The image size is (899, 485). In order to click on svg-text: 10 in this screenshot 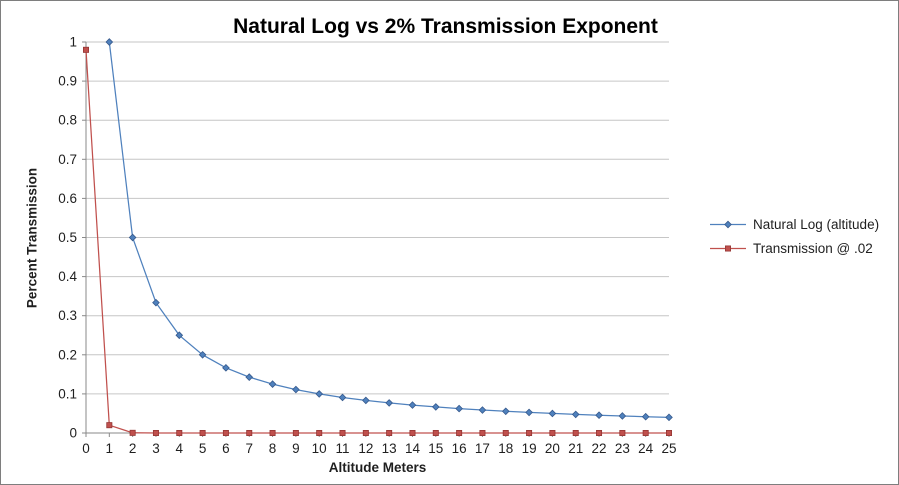, I will do `click(319, 448)`.